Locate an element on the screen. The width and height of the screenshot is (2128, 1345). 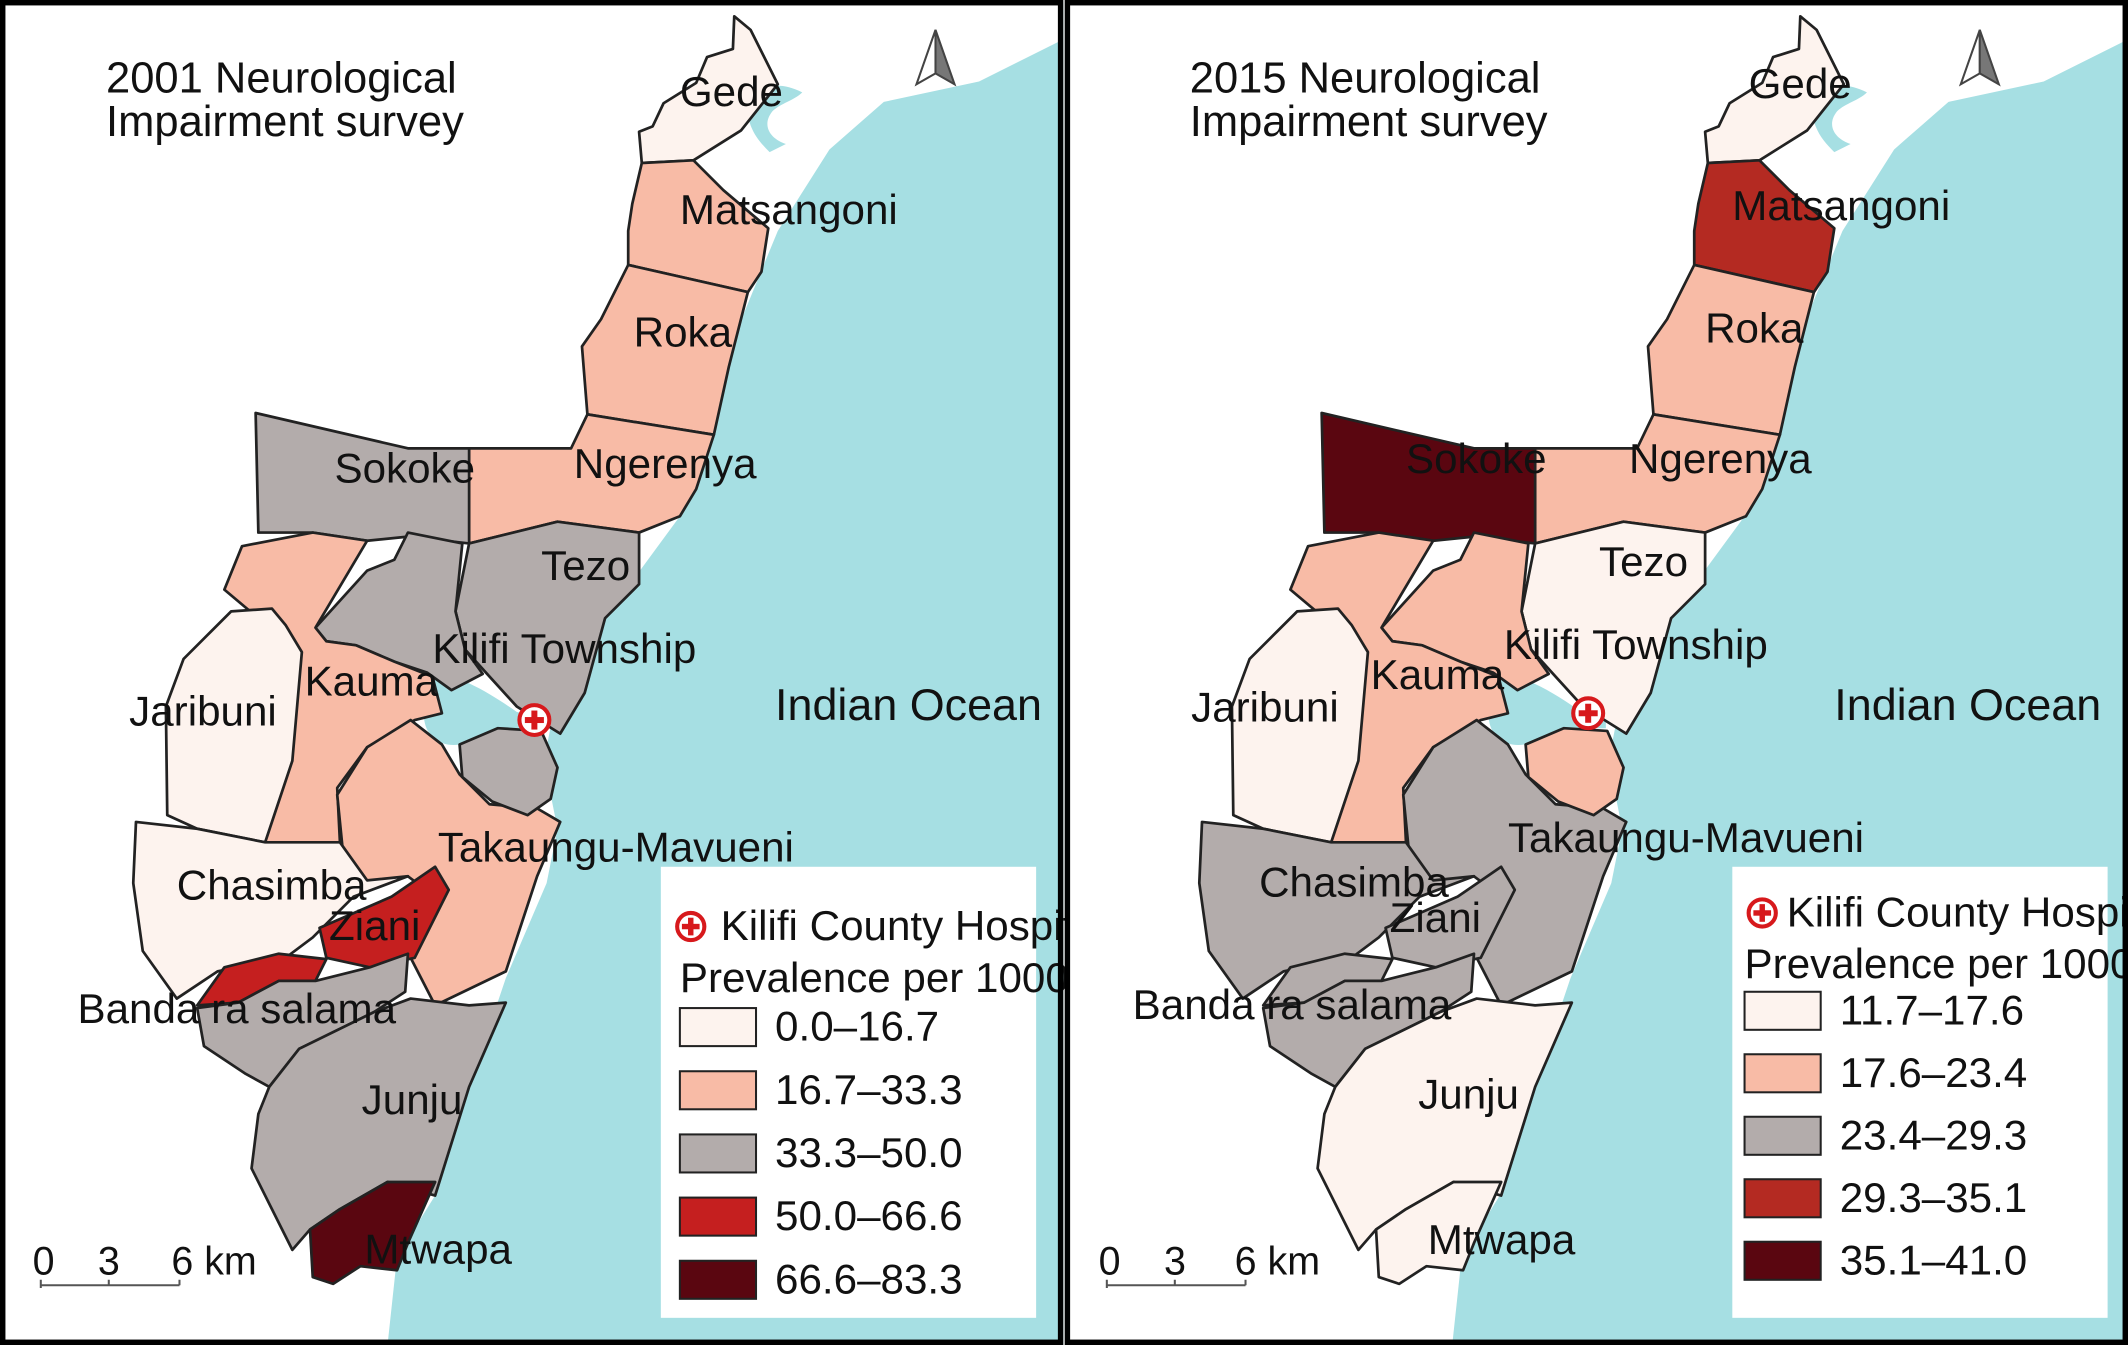
legend-range-1: 16.7–33.3 is located at coordinates (868, 1089).